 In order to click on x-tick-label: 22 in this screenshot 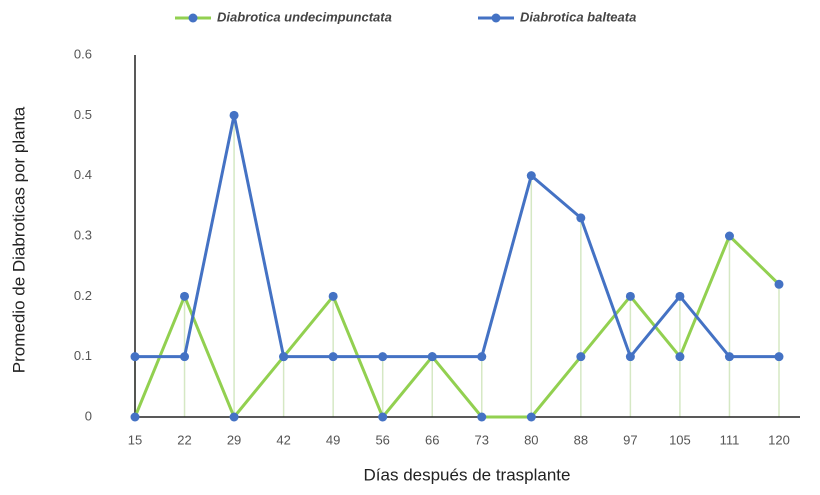, I will do `click(184, 439)`.